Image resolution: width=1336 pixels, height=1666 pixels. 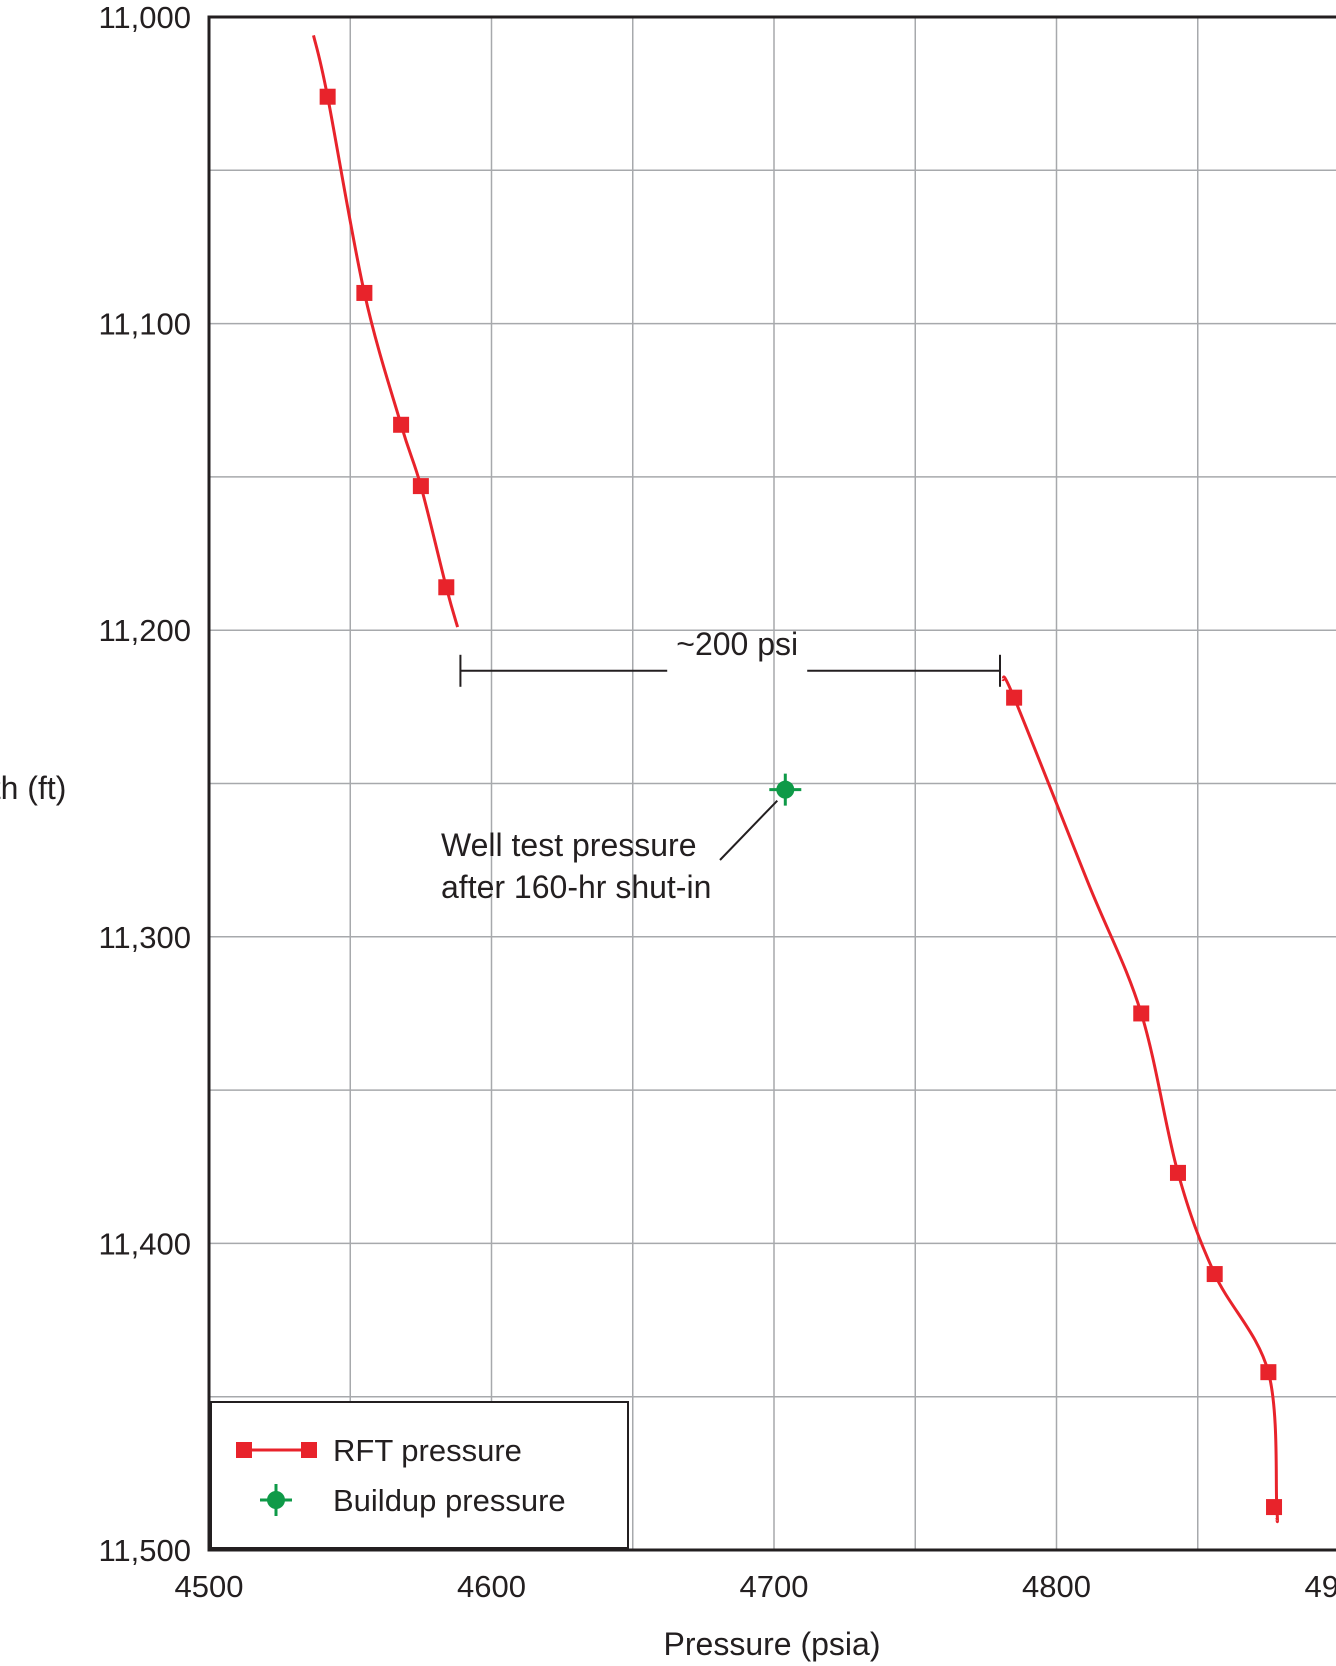 I want to click on y-tick-label: 11,000, so click(x=144, y=17).